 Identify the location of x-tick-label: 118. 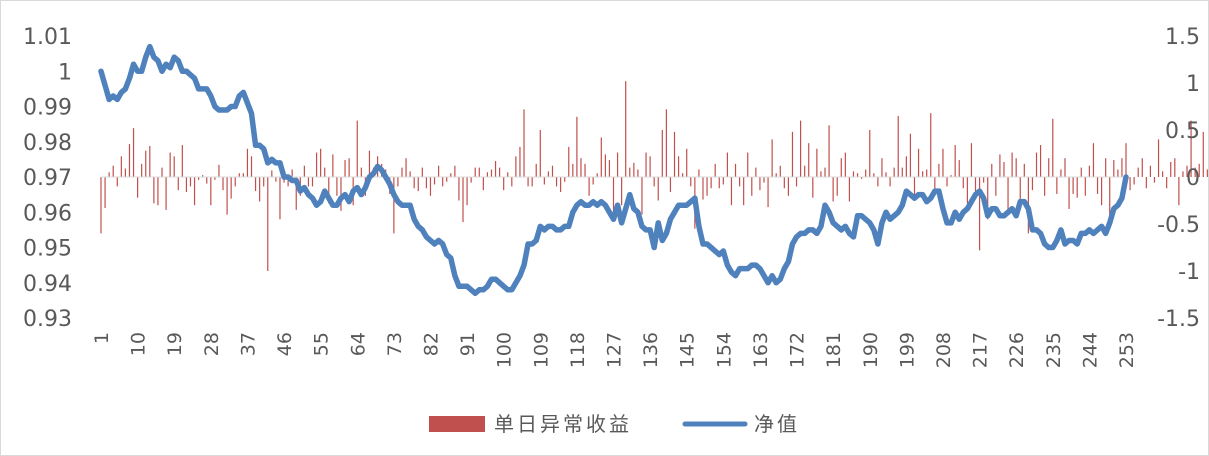
(578, 350).